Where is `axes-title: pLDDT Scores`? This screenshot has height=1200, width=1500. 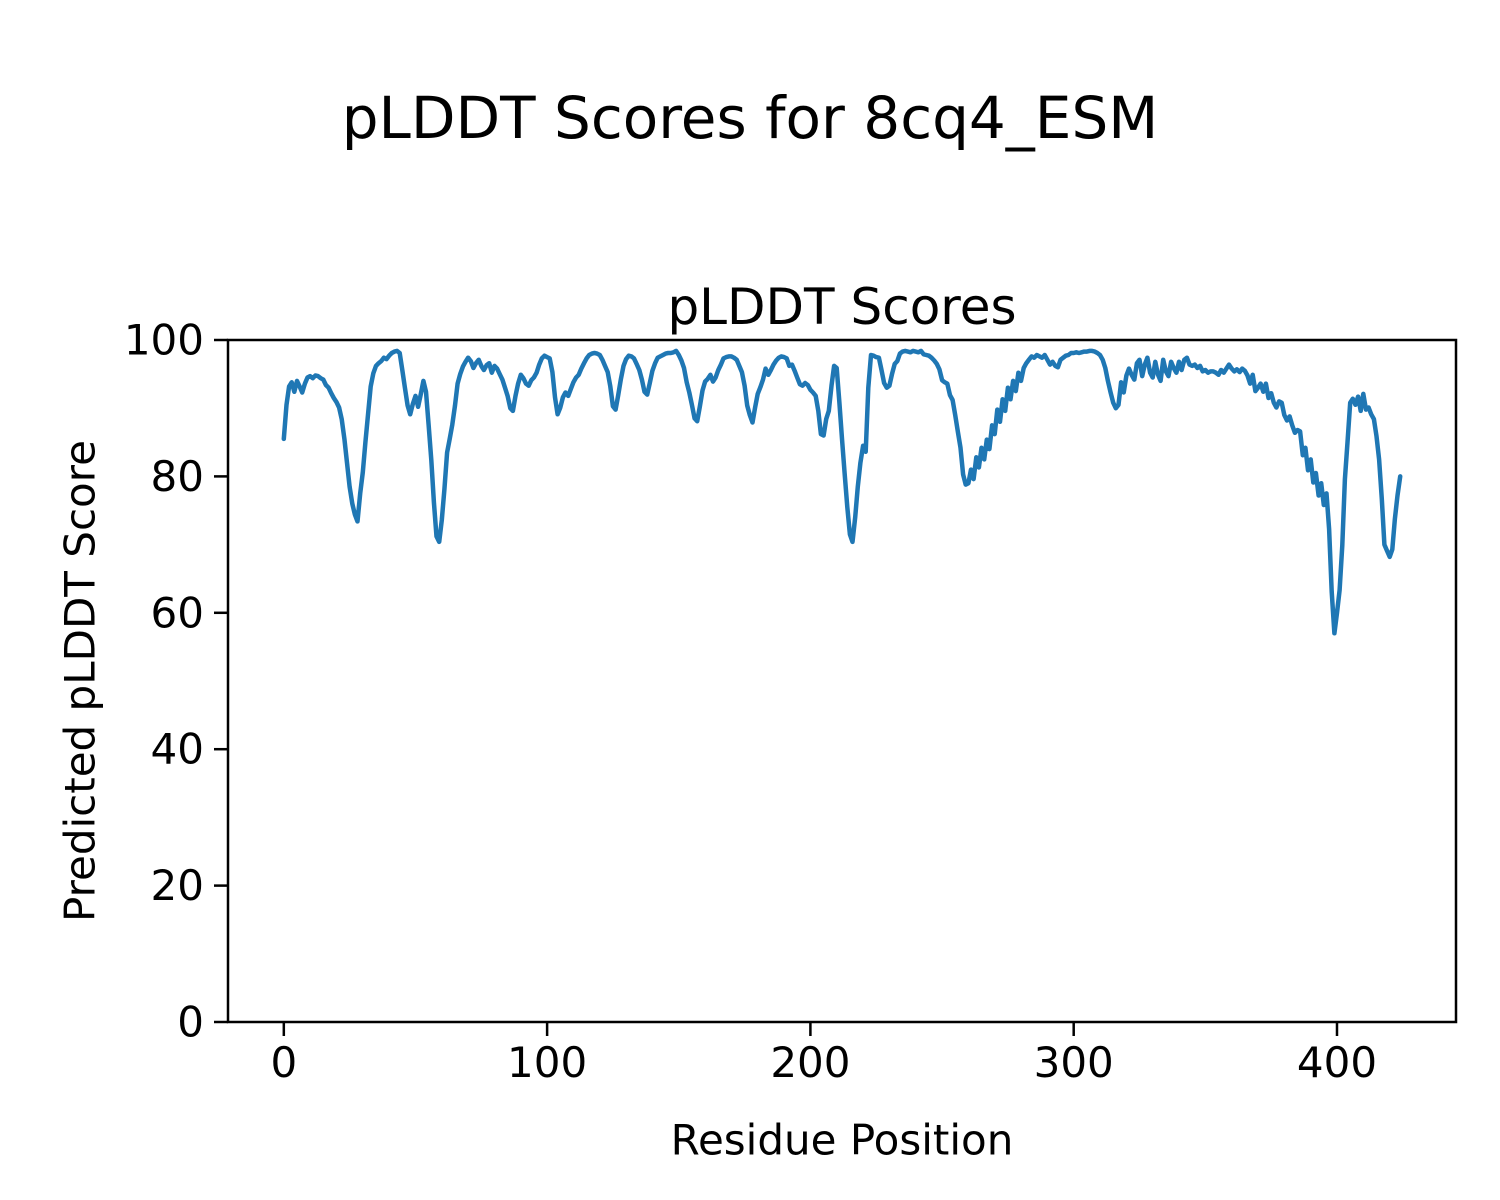
axes-title: pLDDT Scores is located at coordinates (841, 307).